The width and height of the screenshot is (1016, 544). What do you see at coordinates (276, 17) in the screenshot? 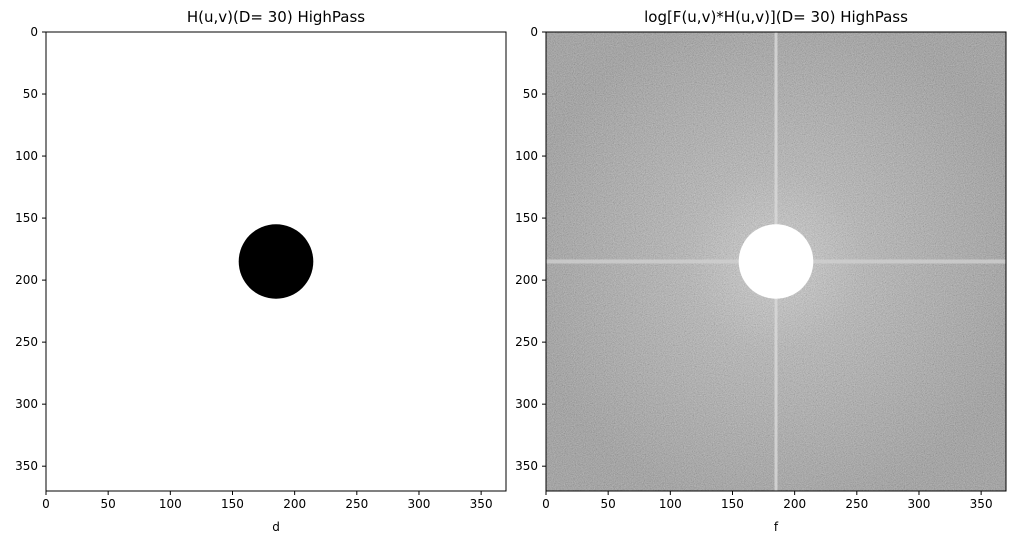
I see `left-title: H(u,v)(D= 30) HighPass` at bounding box center [276, 17].